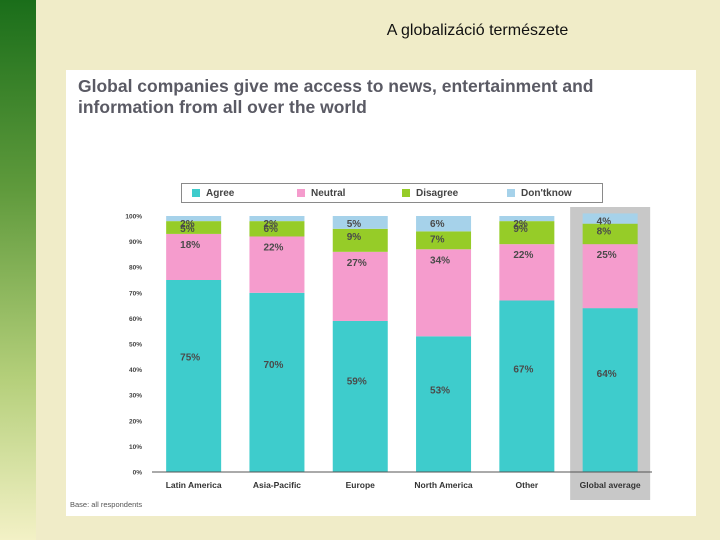 The image size is (720, 540). Describe the element at coordinates (440, 390) in the screenshot. I see `bar-data-label: 53%` at that location.